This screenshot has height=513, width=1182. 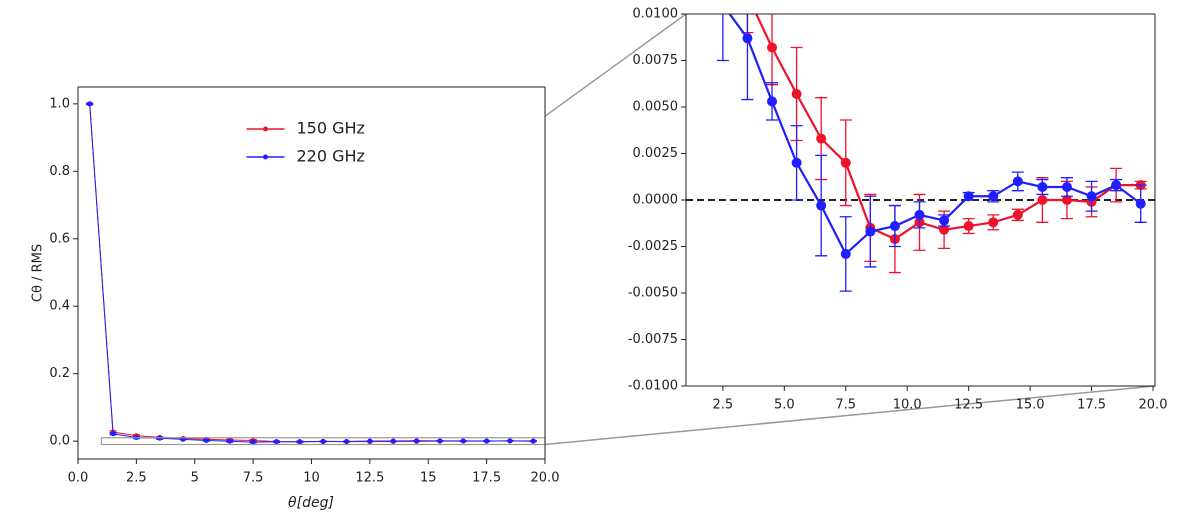 What do you see at coordinates (722, 38) in the screenshot?
I see `error-bar` at bounding box center [722, 38].